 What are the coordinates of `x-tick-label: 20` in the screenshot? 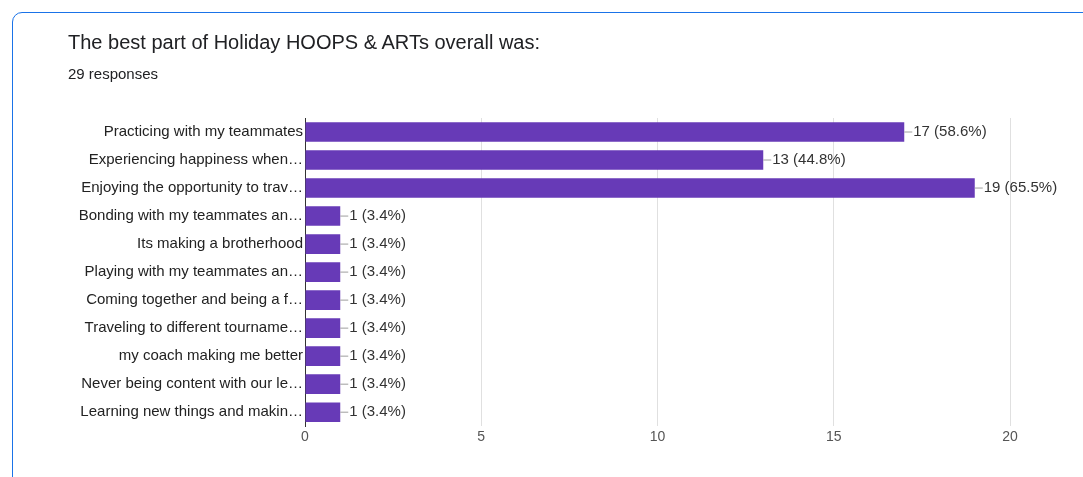 It's located at (1010, 436).